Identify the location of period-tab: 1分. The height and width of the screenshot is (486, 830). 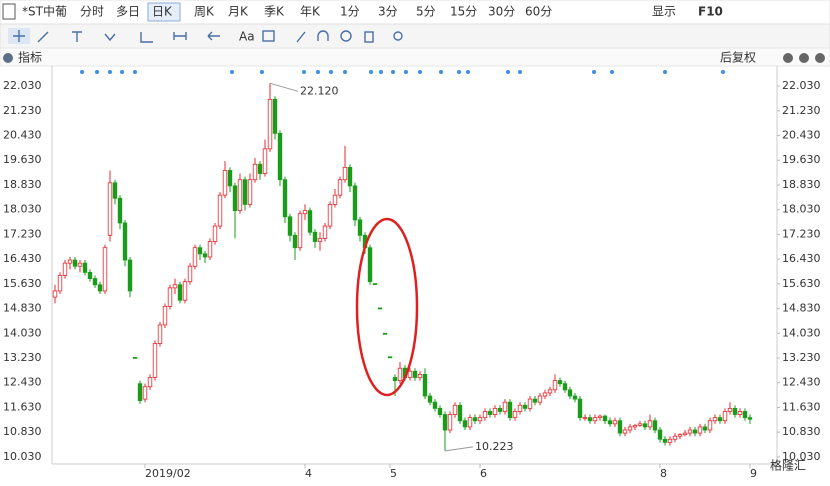
(350, 12).